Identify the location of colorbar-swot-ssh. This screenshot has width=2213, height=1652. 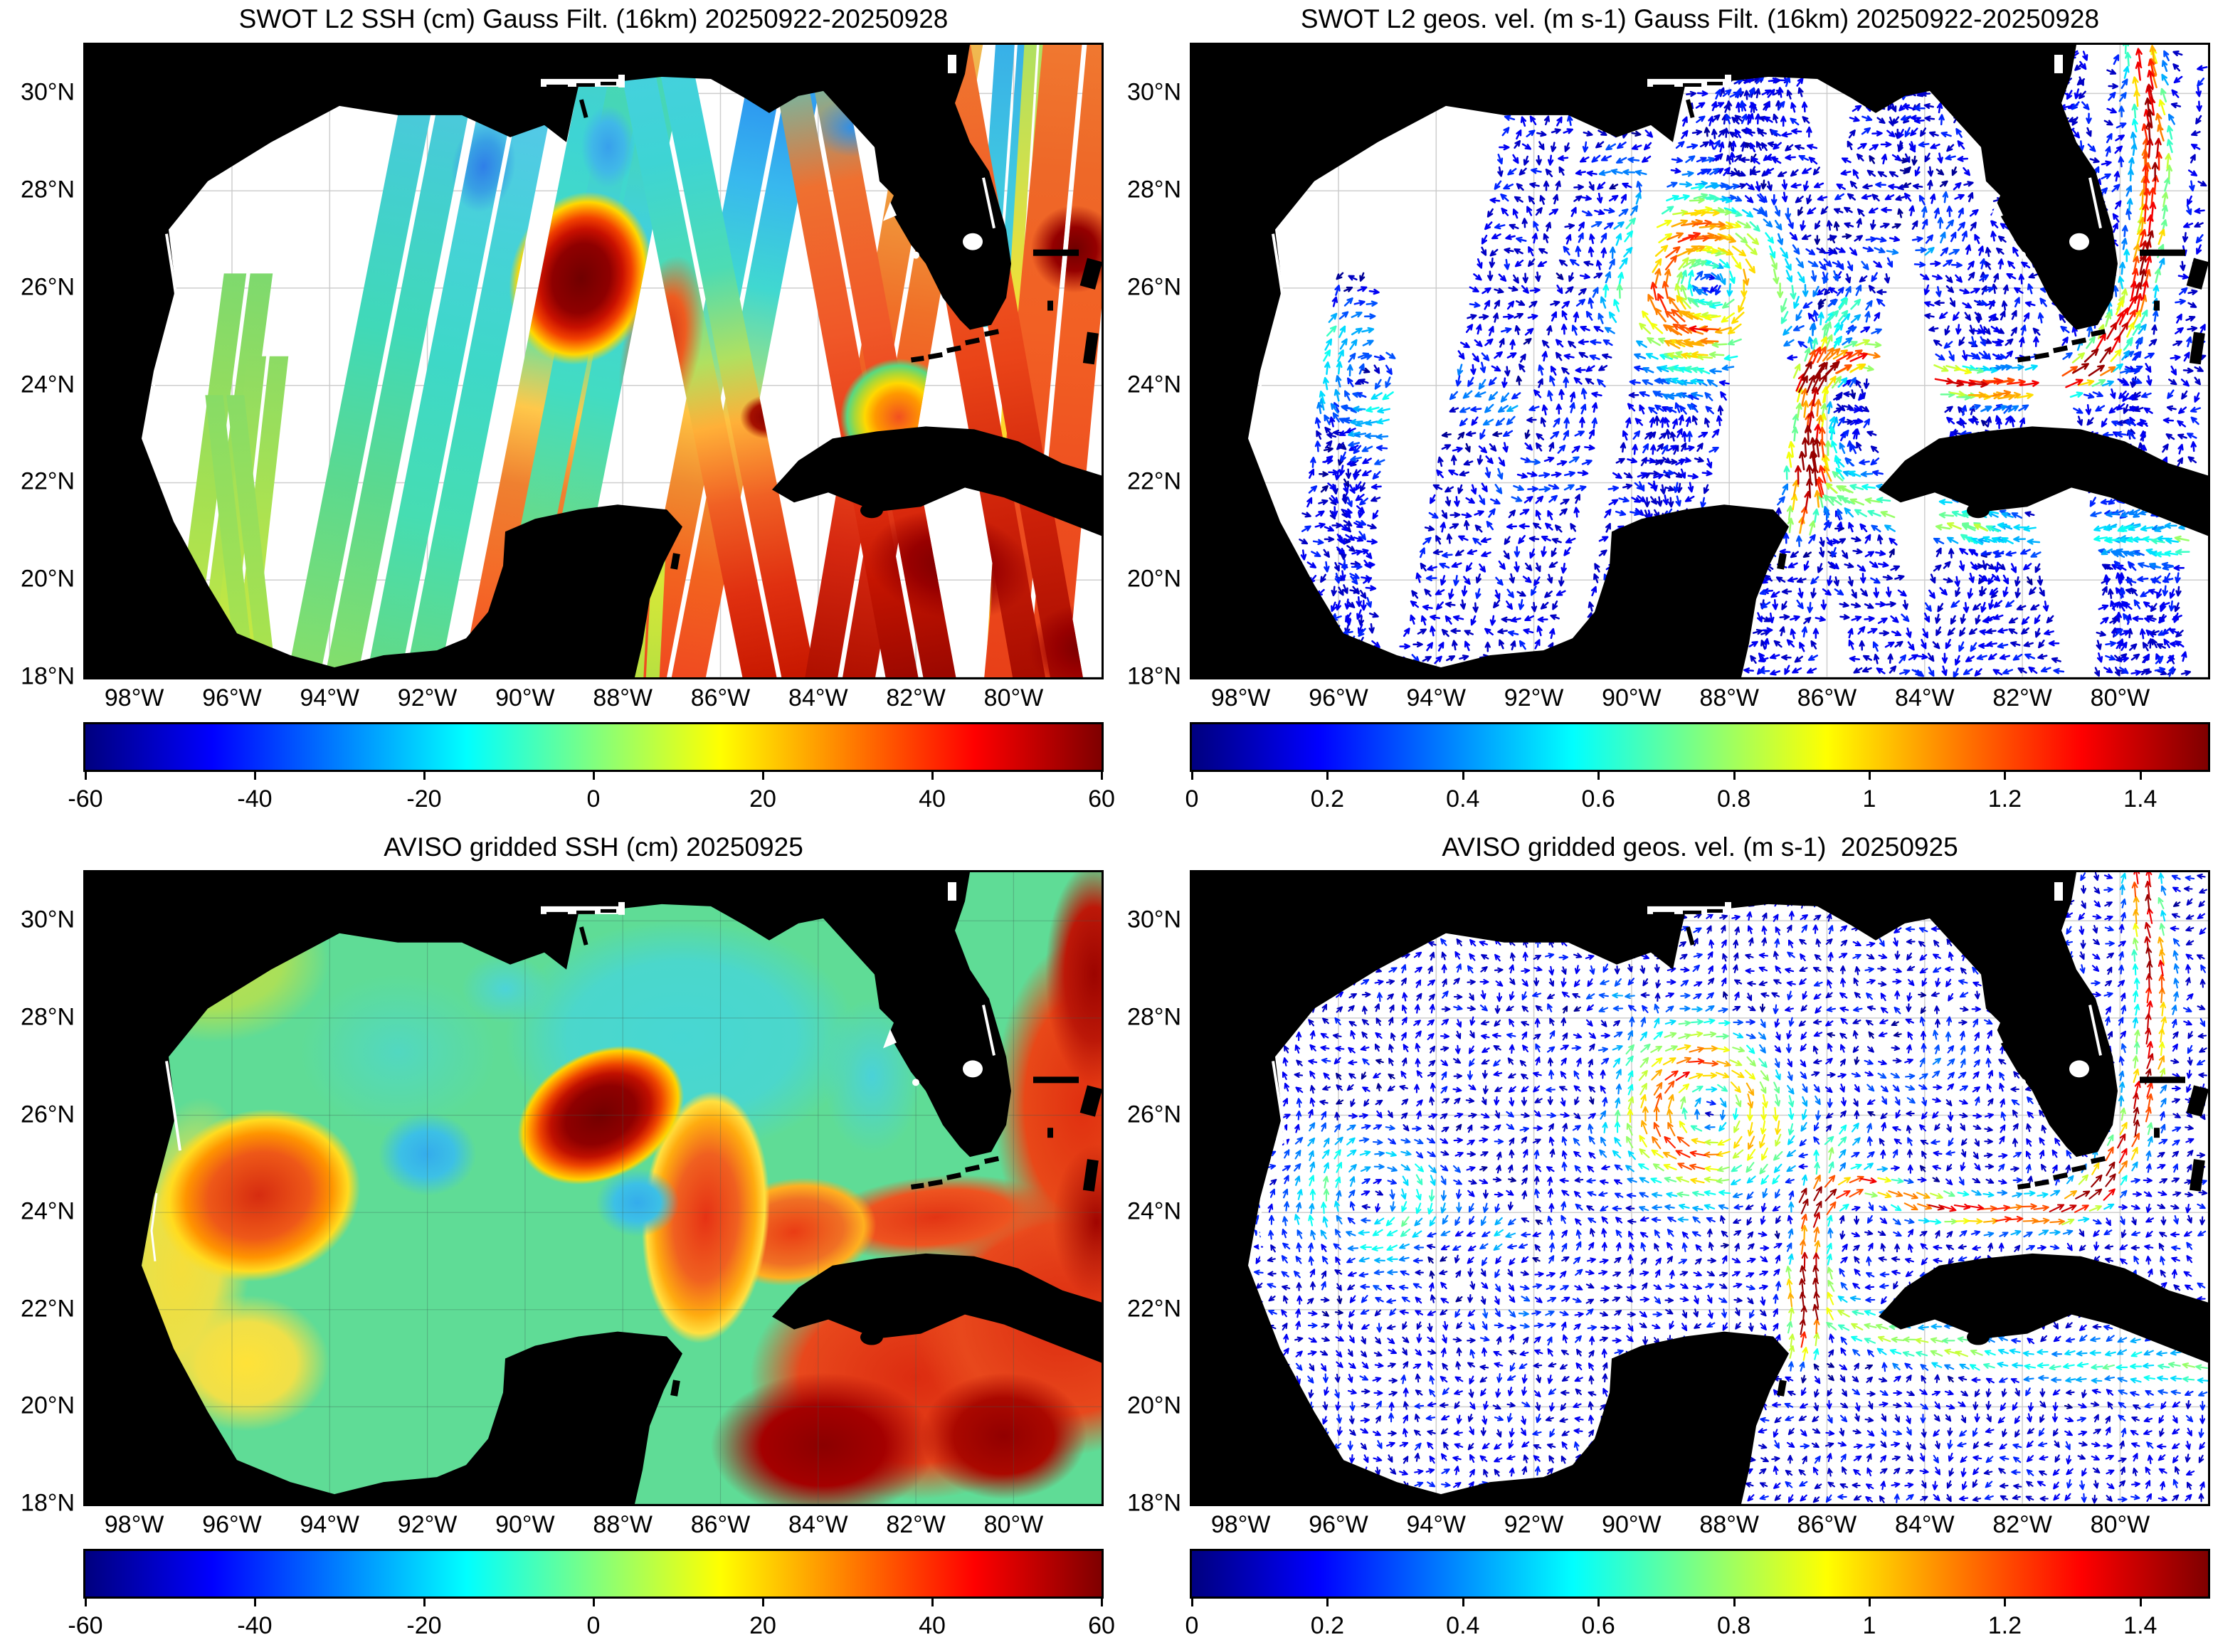
(593, 747).